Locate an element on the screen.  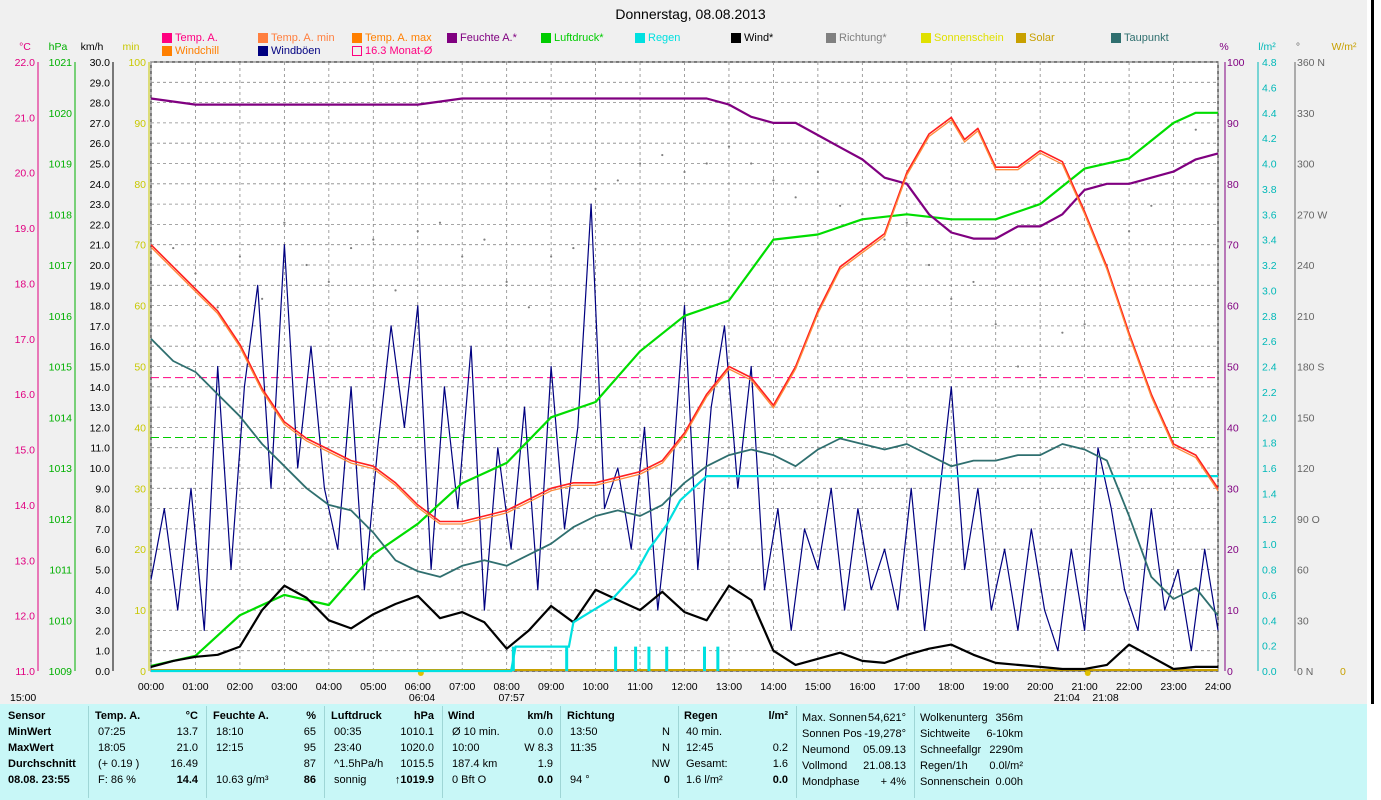
stats-header-sensor: Sensor is located at coordinates (27, 716).